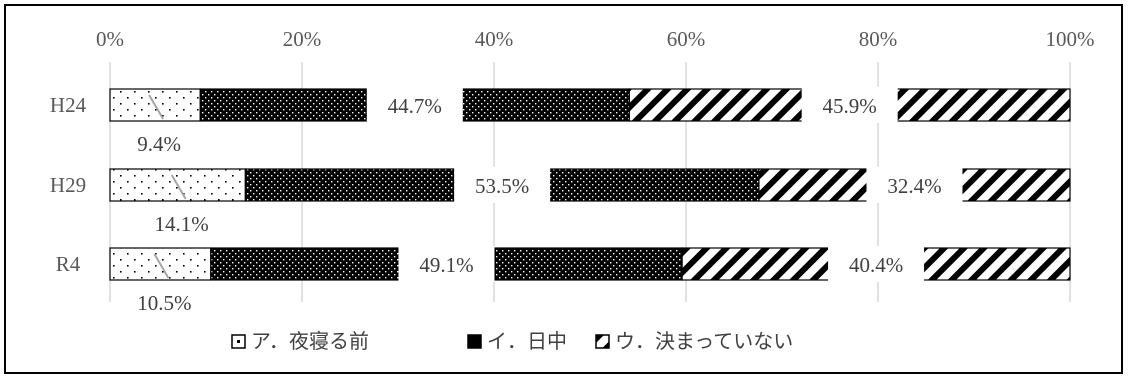  Describe the element at coordinates (595, 39) in the screenshot. I see `x-axis-tick-labels: 0% 20% 40% 60% 80% 100%` at that location.